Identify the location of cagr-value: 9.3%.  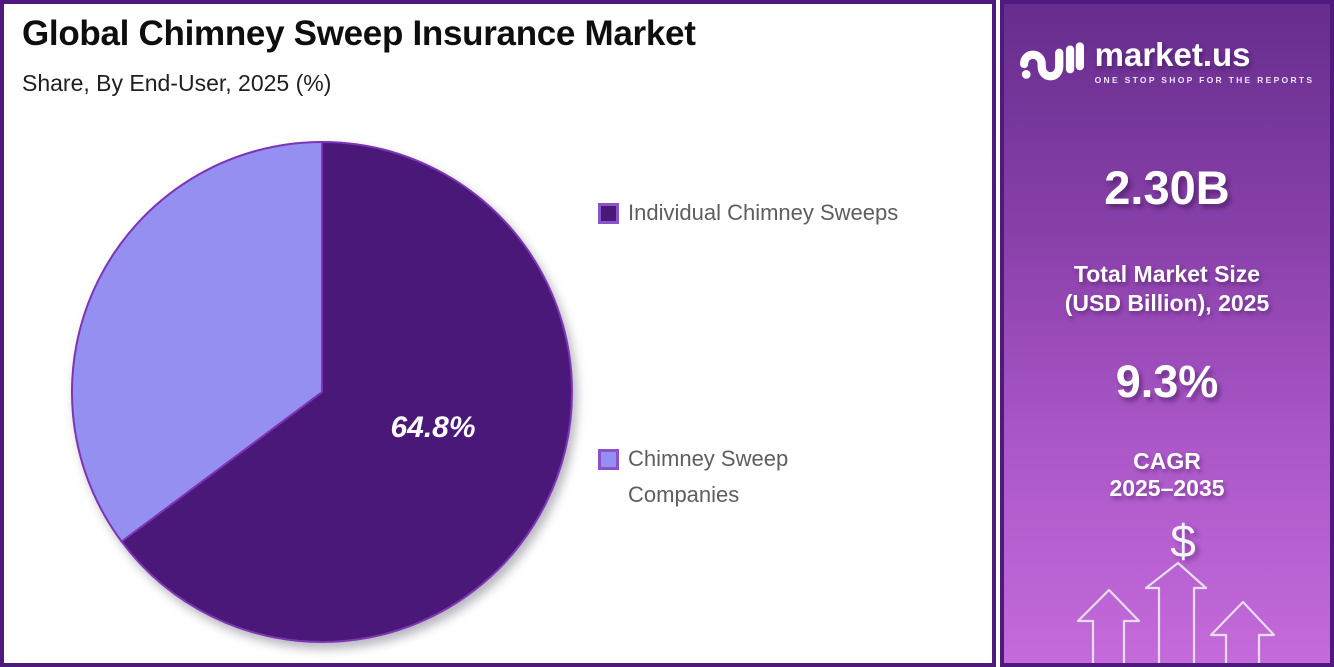
(1167, 381).